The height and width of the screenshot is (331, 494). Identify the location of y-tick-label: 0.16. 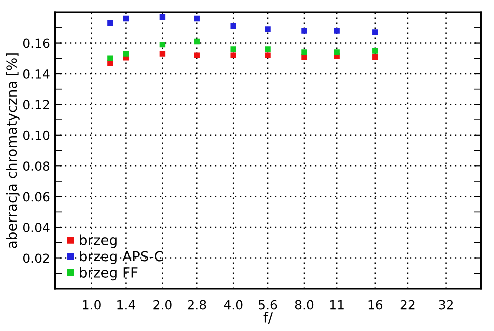
(36, 43).